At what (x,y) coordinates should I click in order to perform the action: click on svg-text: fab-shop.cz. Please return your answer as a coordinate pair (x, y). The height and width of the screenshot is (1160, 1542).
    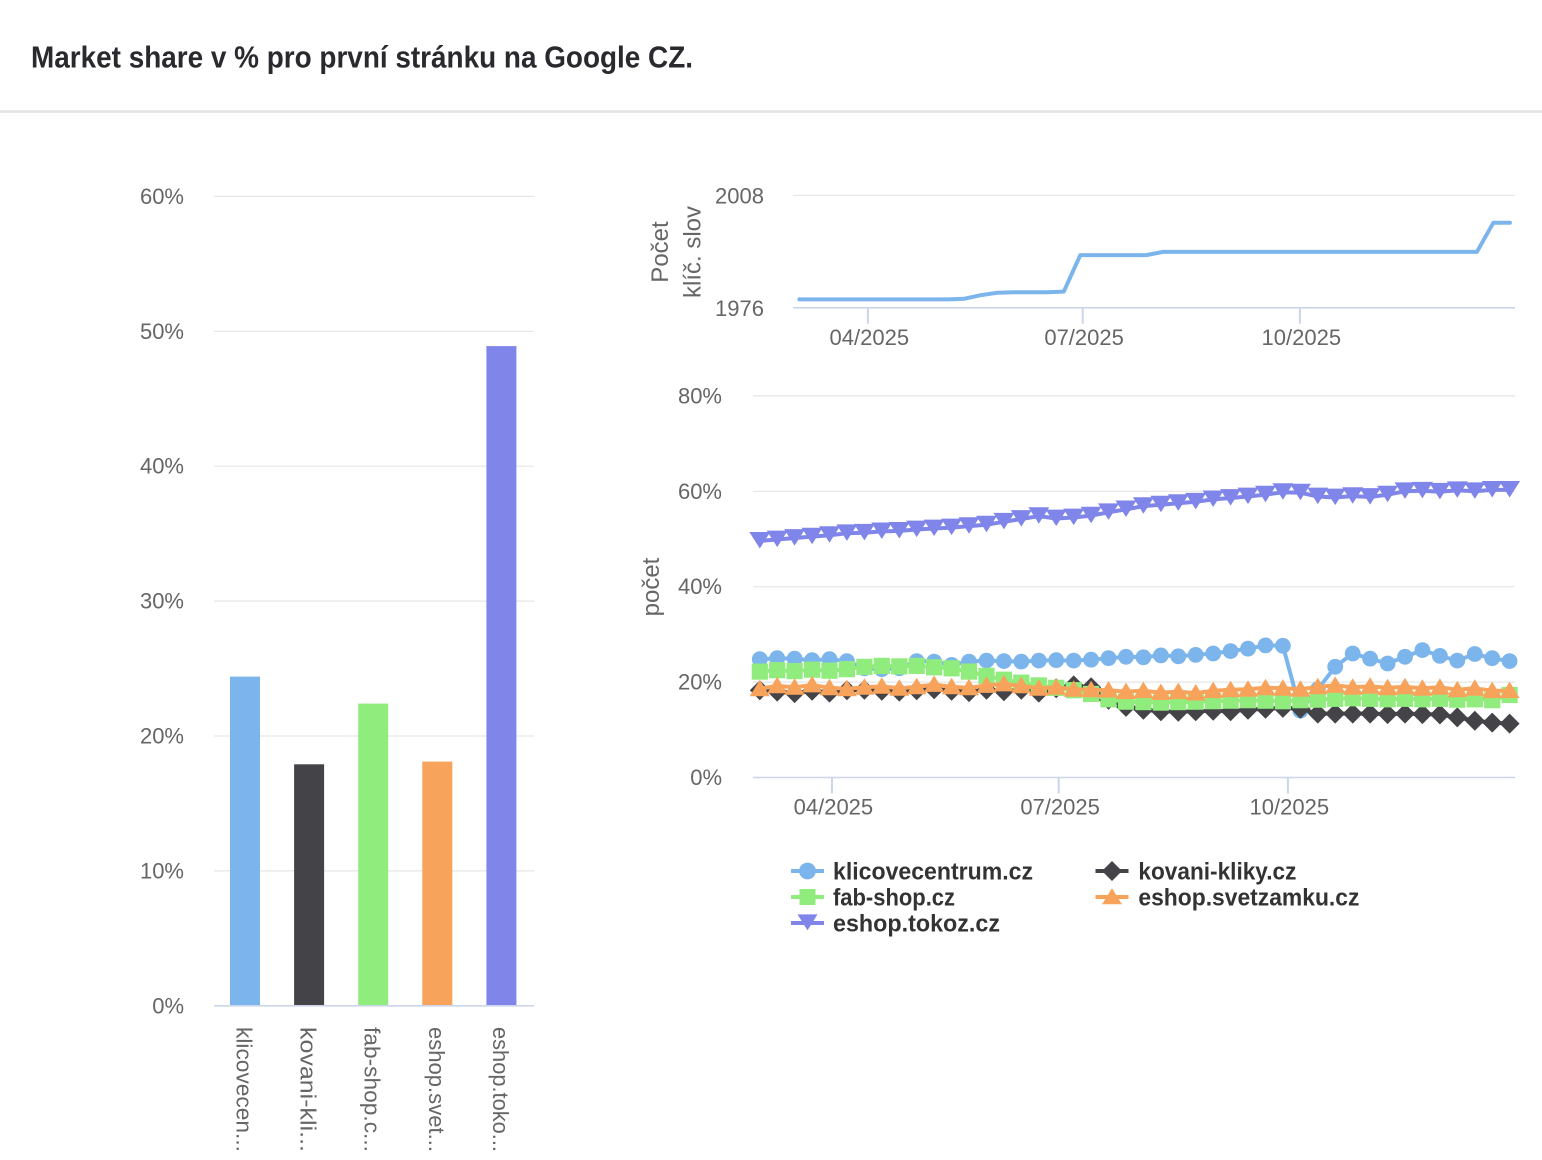
    Looking at the image, I should click on (894, 898).